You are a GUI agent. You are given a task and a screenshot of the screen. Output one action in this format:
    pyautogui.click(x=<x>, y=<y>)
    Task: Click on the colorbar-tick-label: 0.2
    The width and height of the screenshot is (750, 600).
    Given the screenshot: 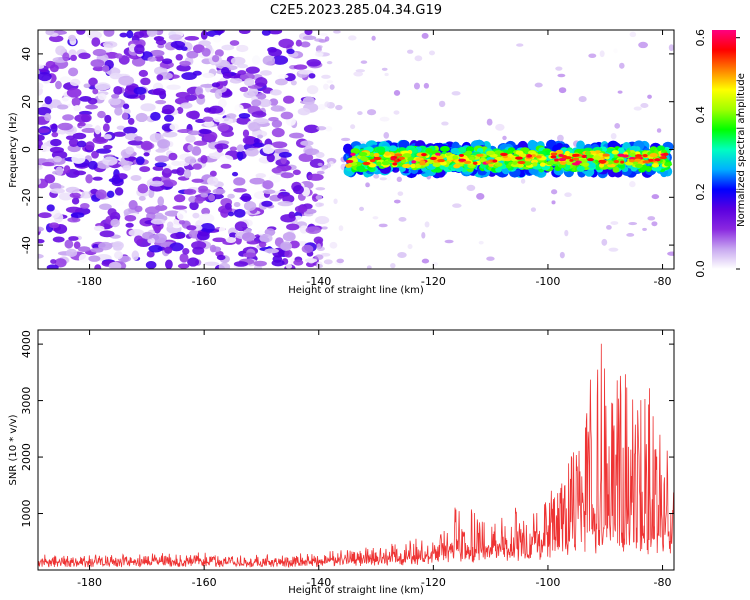 What is the action you would take?
    pyautogui.click(x=700, y=192)
    